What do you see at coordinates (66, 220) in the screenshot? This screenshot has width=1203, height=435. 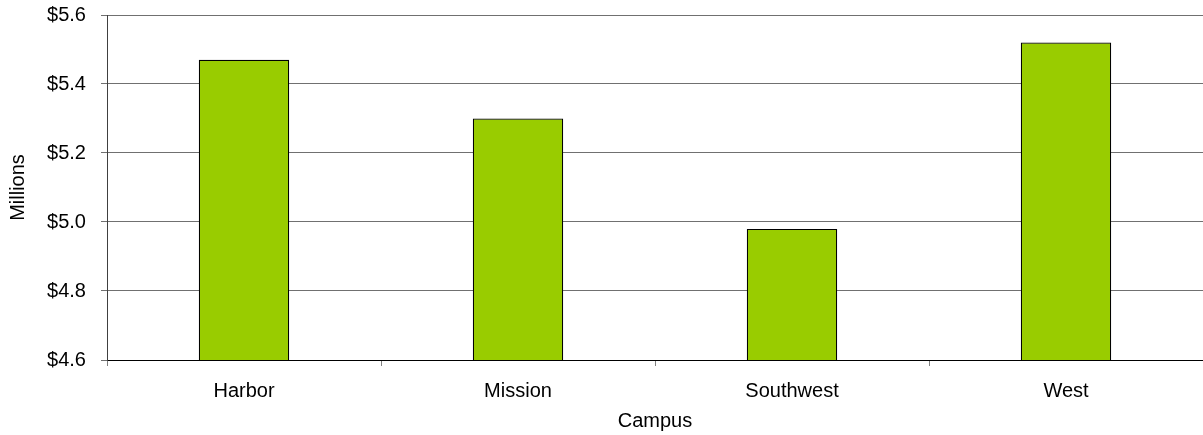 I see `y-tick-label: $5.0` at bounding box center [66, 220].